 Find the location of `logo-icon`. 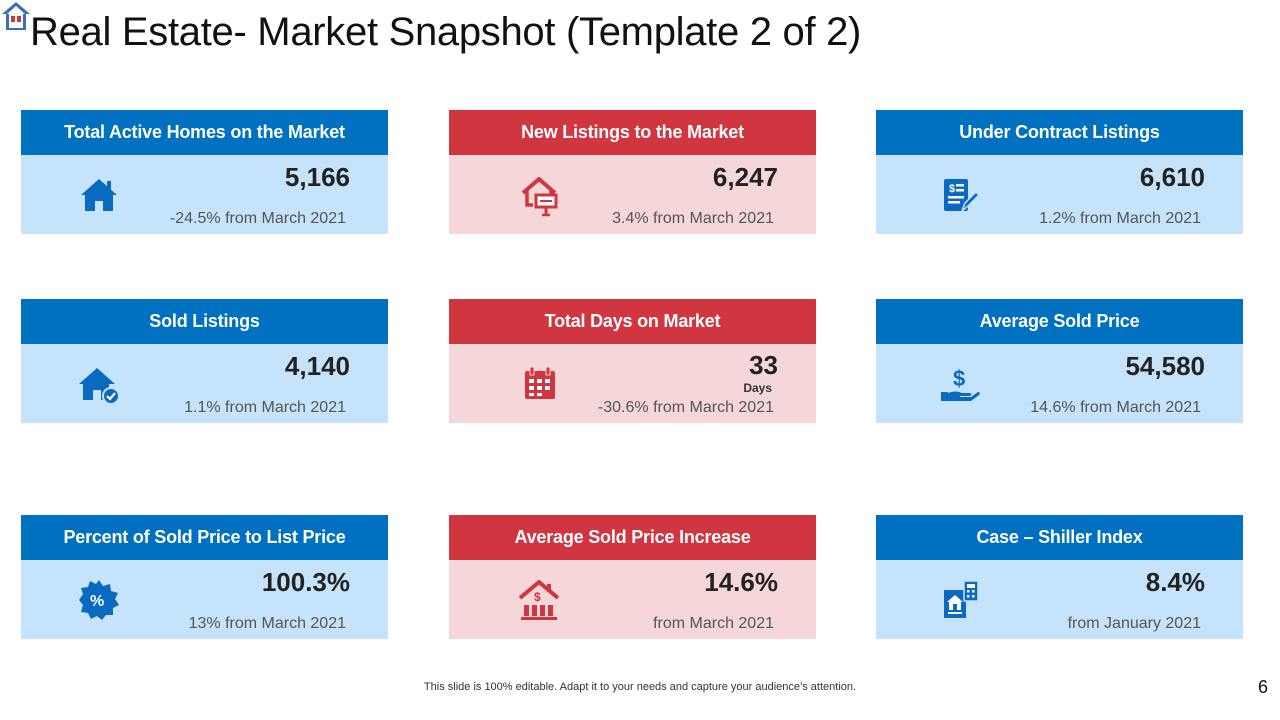

logo-icon is located at coordinates (16, 16).